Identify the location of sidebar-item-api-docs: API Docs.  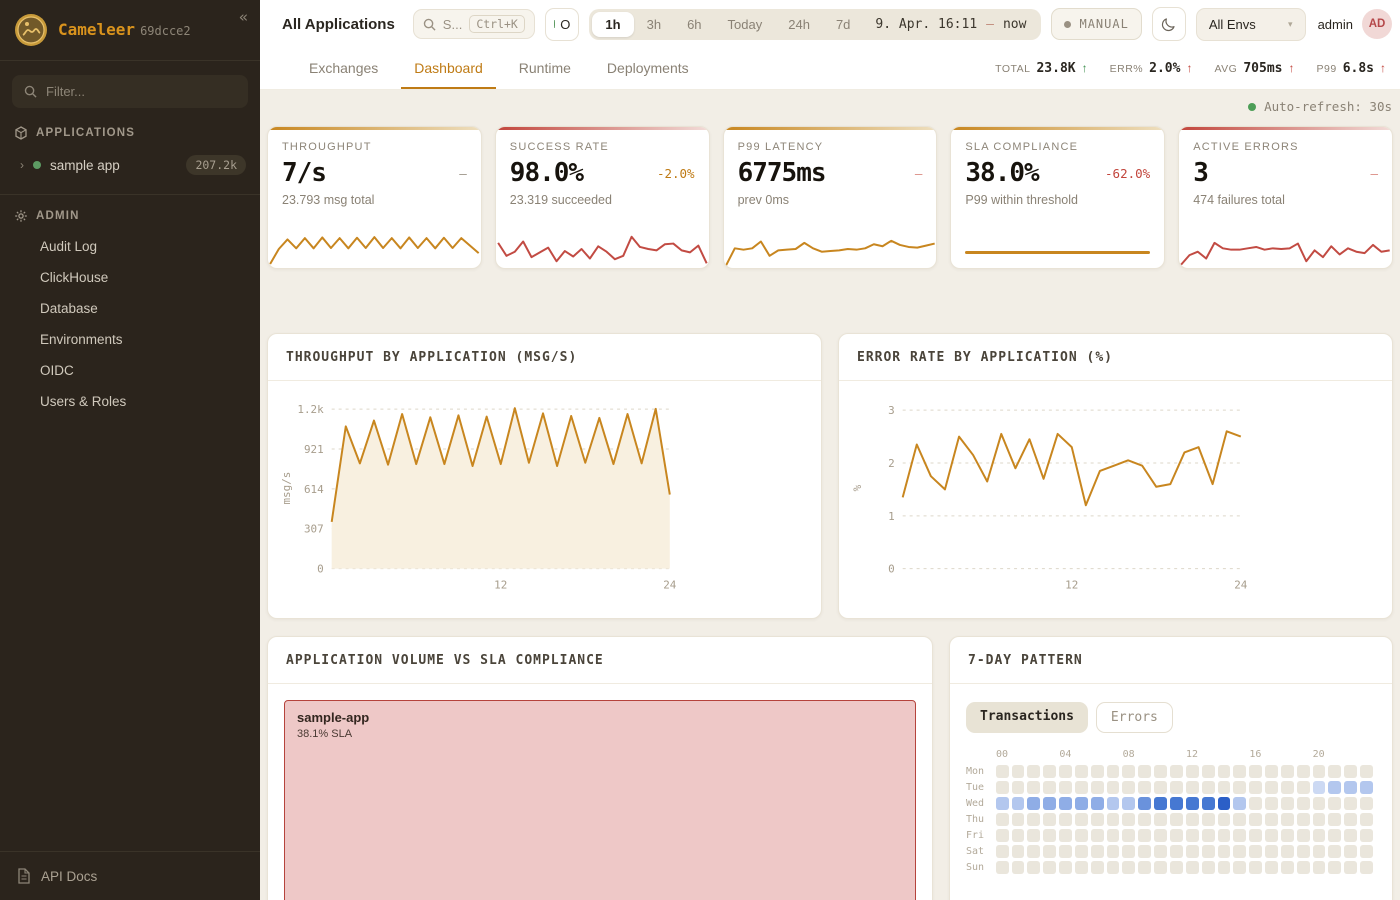
(130, 875).